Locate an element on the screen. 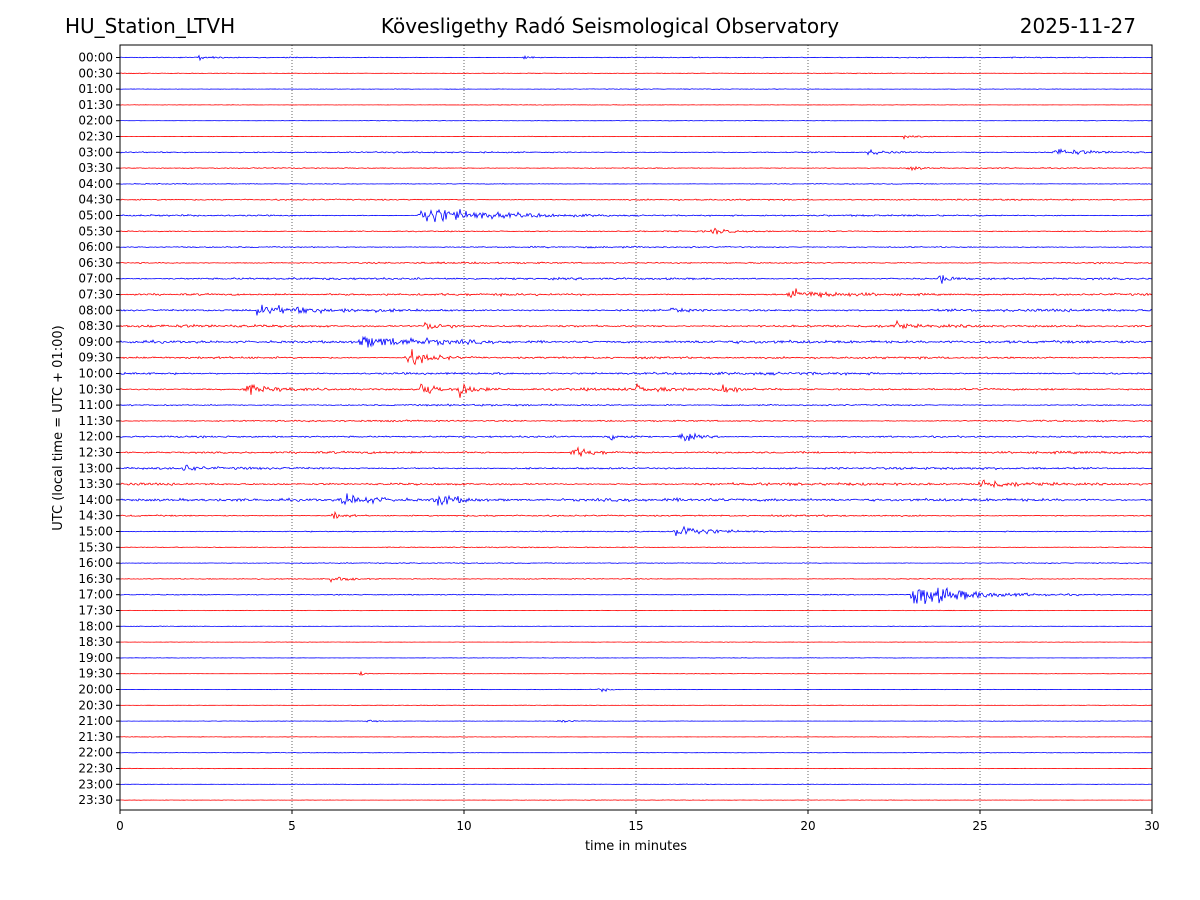 The height and width of the screenshot is (900, 1200). y-tick-label: 02:30 is located at coordinates (95, 137).